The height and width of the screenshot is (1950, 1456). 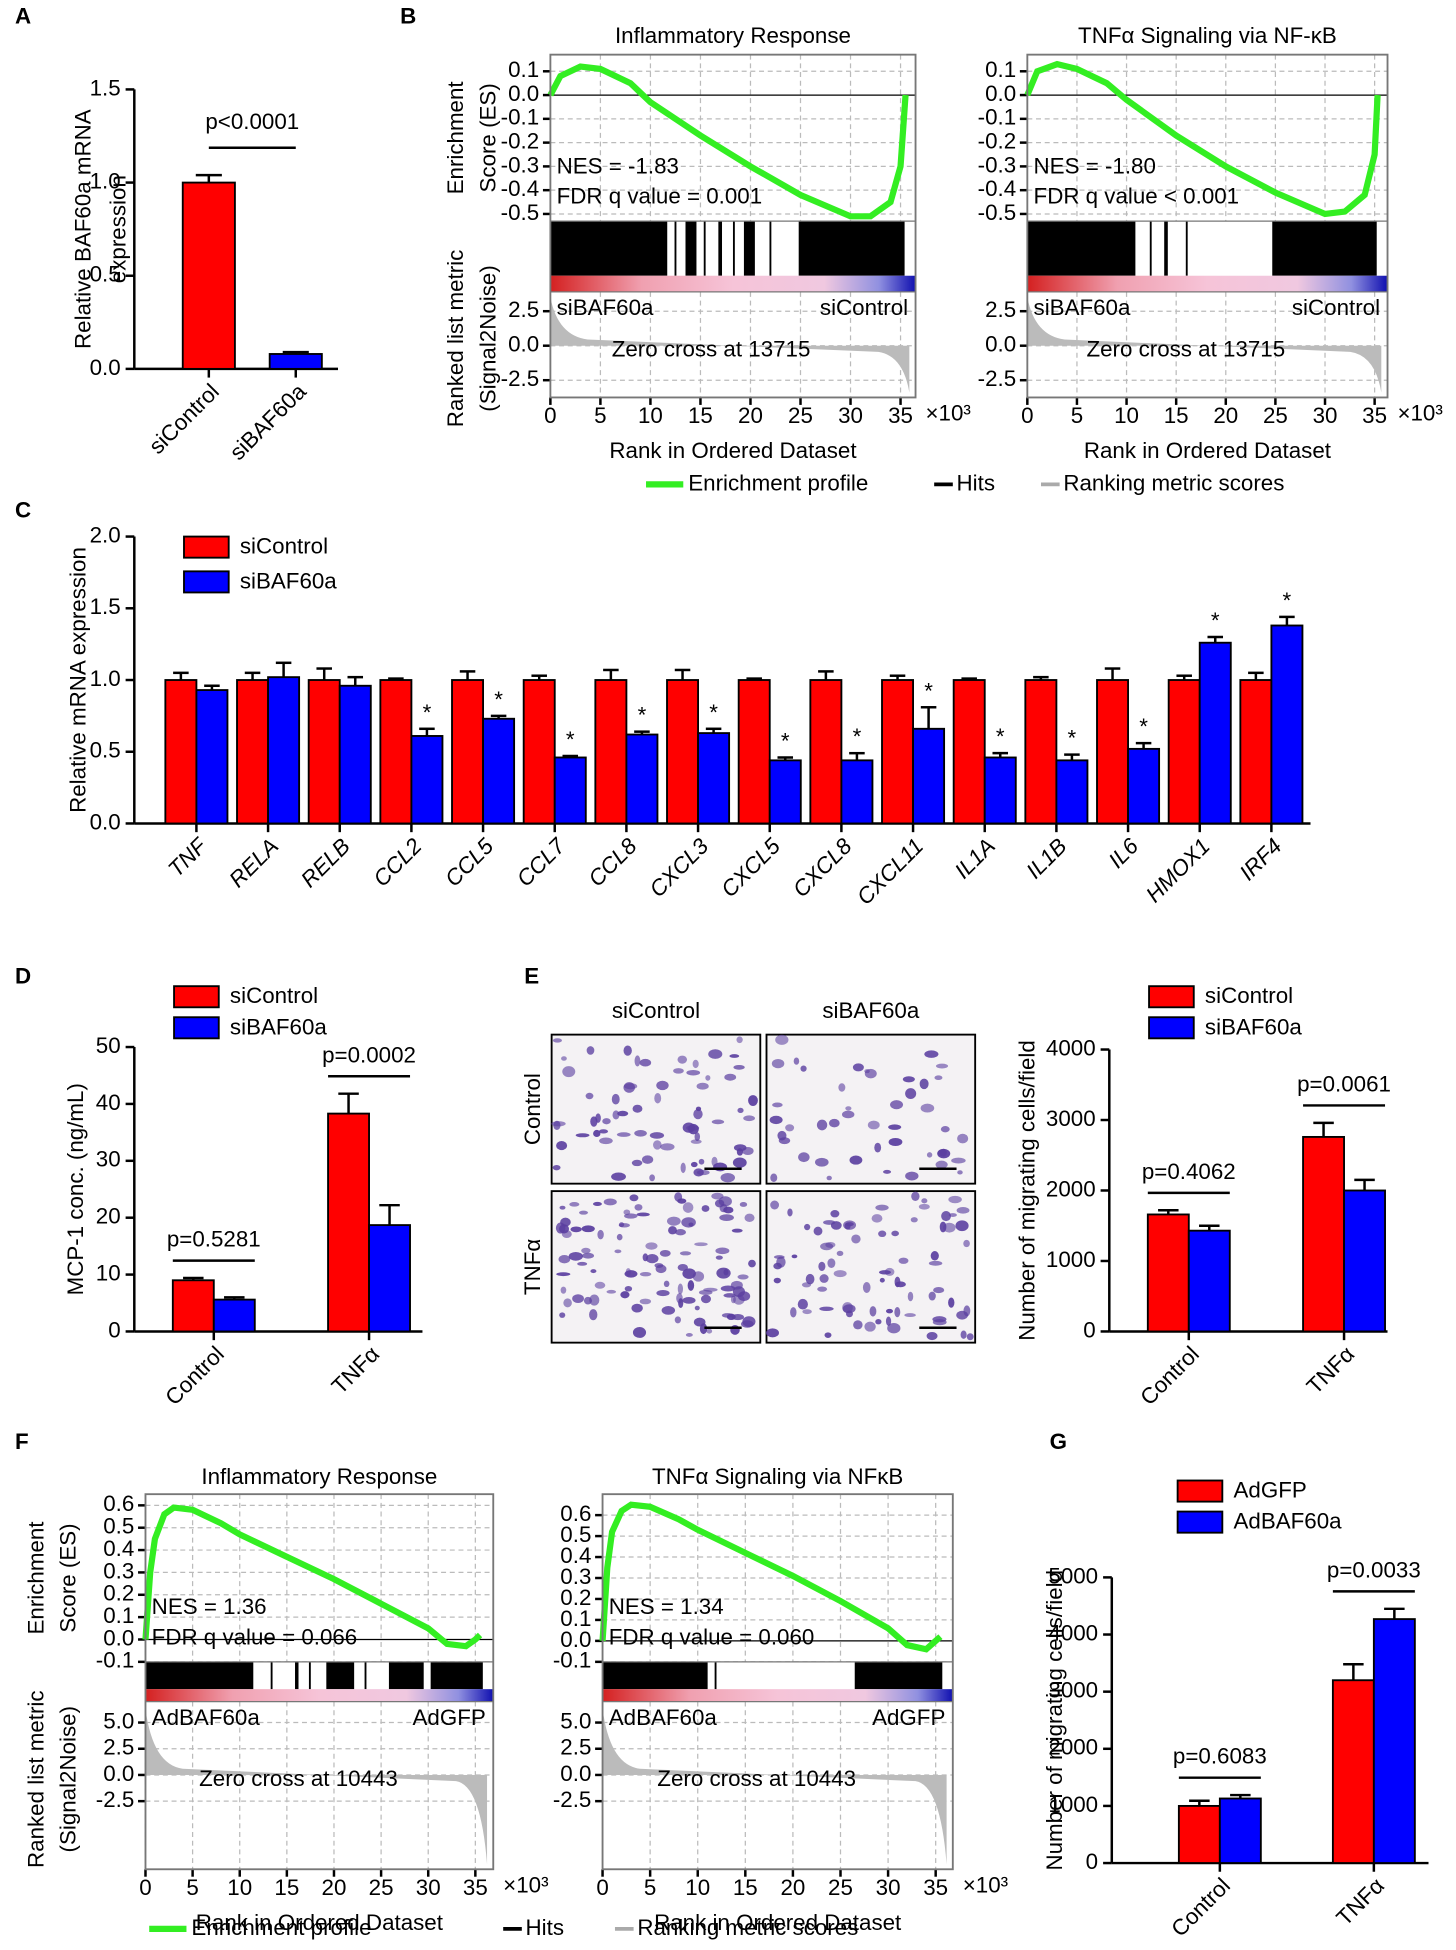 I want to click on x-tick-label: Control, so click(x=1169, y=1375).